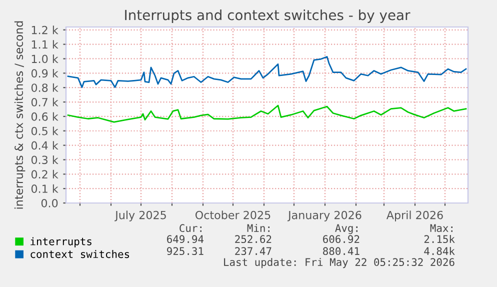 This screenshot has width=497, height=287. Describe the element at coordinates (44, 160) in the screenshot. I see `y-tick-label: 0.3 k` at that location.